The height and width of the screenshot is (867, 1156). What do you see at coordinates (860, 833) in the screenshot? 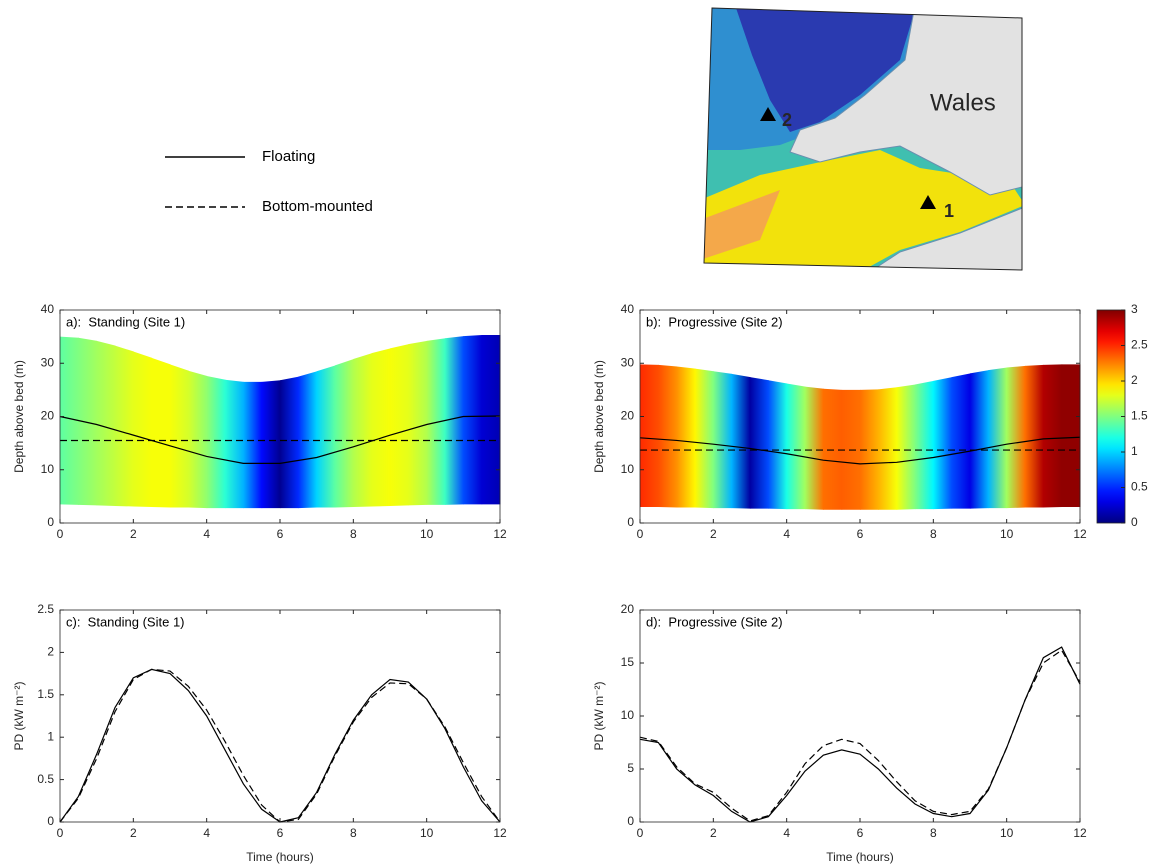
I see `x-tick-label: 6` at bounding box center [860, 833].